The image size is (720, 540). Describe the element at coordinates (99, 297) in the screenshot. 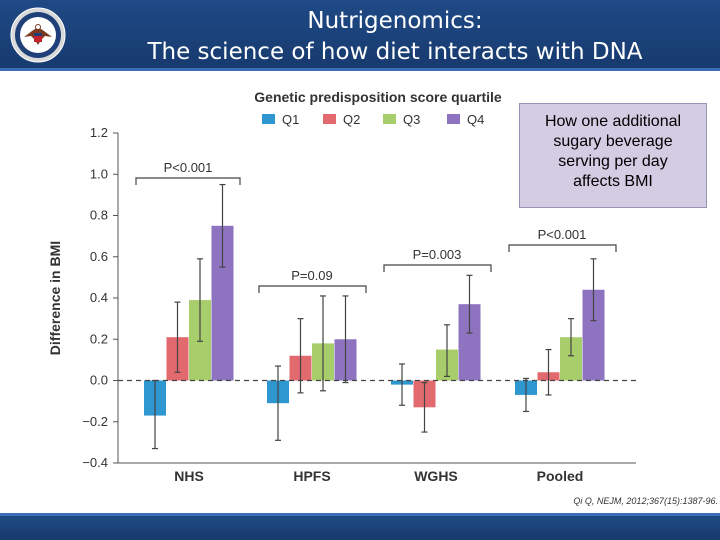

I see `y-tick-label: 0.4` at that location.